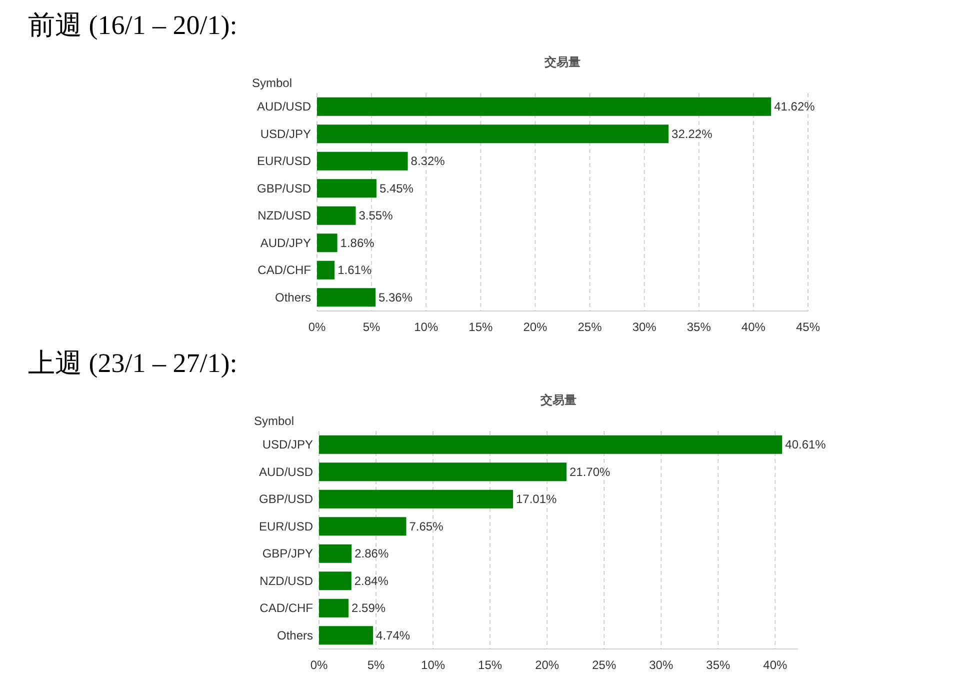  What do you see at coordinates (371, 553) in the screenshot?
I see `data-label: 2.86%` at bounding box center [371, 553].